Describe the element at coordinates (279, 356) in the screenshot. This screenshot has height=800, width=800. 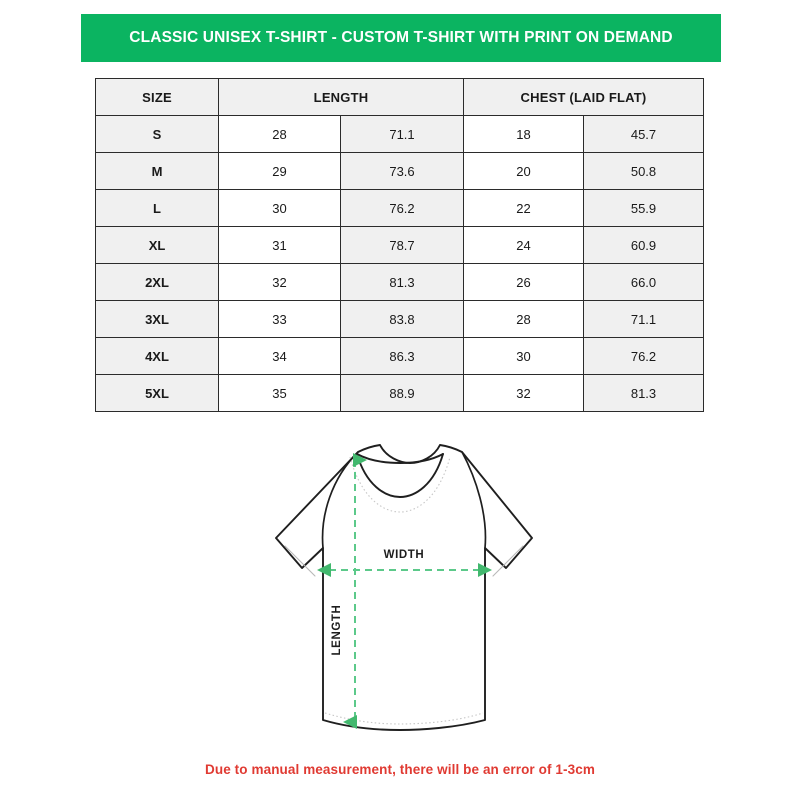
I see `cell-length-in: 34` at that location.